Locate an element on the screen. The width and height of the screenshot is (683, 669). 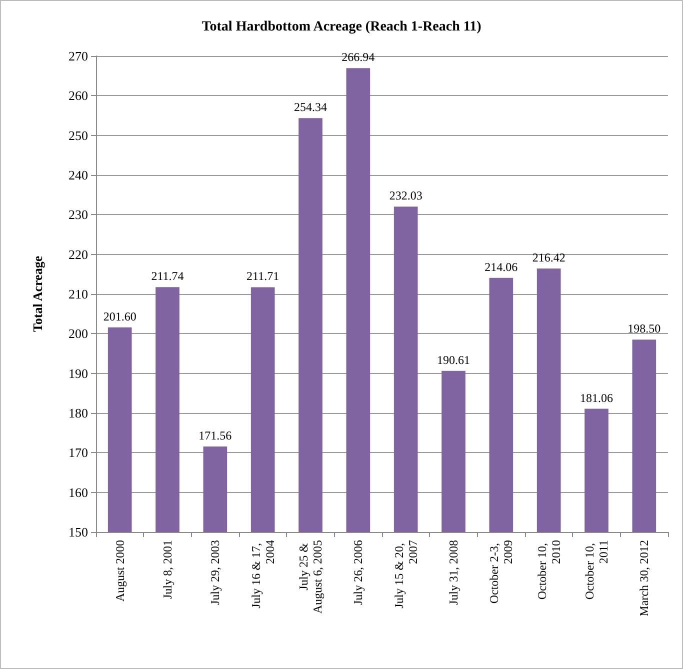
y-tick-label: 230 is located at coordinates (78, 214).